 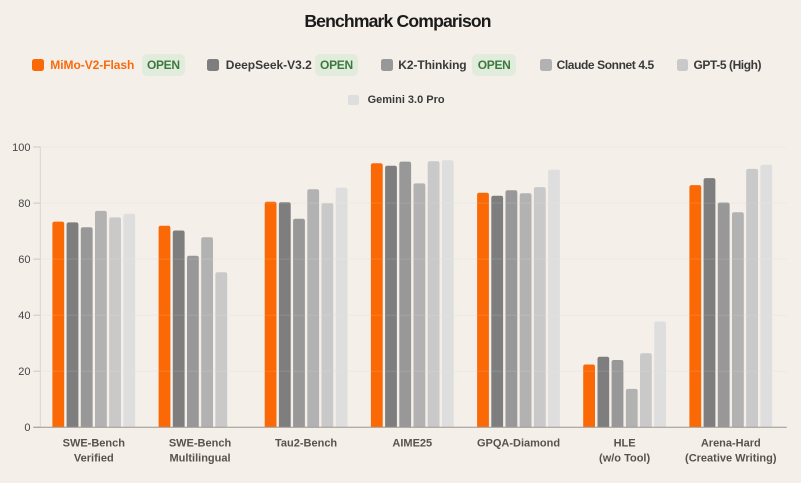 I want to click on svg-text: 40, so click(x=24, y=316).